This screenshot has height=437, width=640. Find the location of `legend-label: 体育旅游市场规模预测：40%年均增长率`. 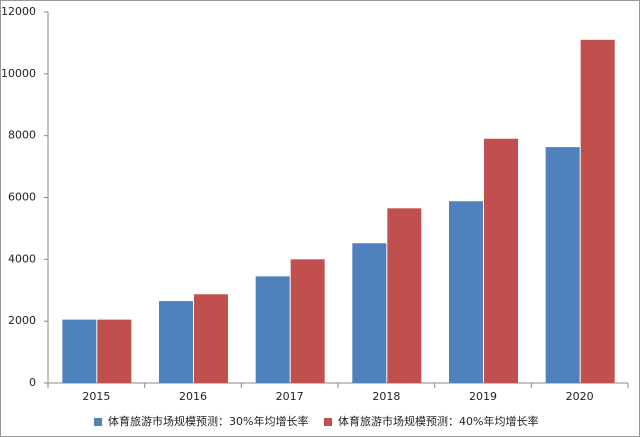

legend-label: 体育旅游市场规模预测：40%年均增长率 is located at coordinates (438, 421).